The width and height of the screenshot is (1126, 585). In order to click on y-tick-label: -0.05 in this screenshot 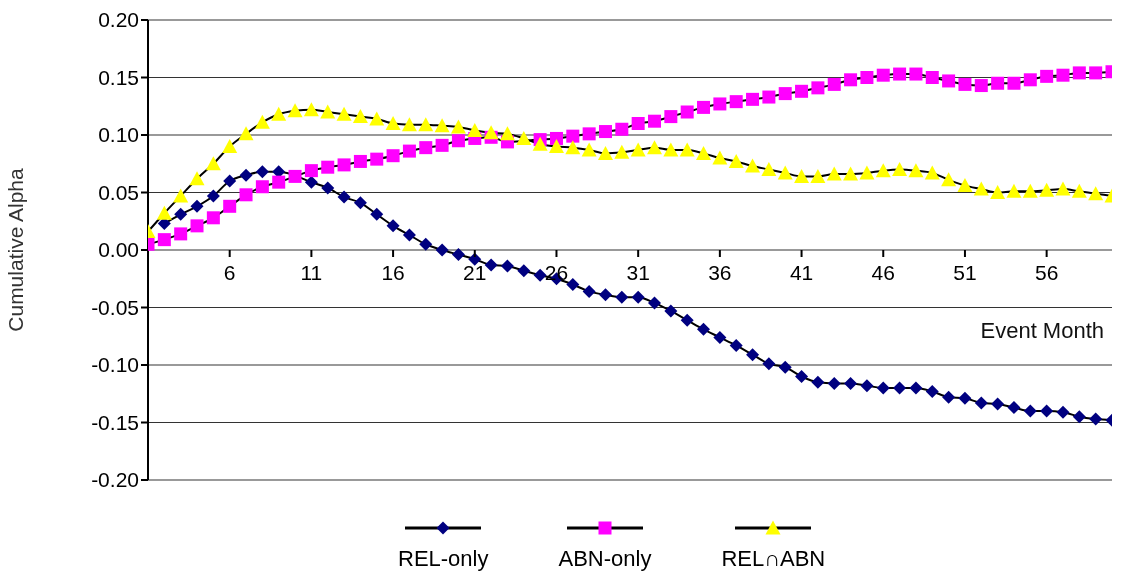, I will do `click(115, 307)`.